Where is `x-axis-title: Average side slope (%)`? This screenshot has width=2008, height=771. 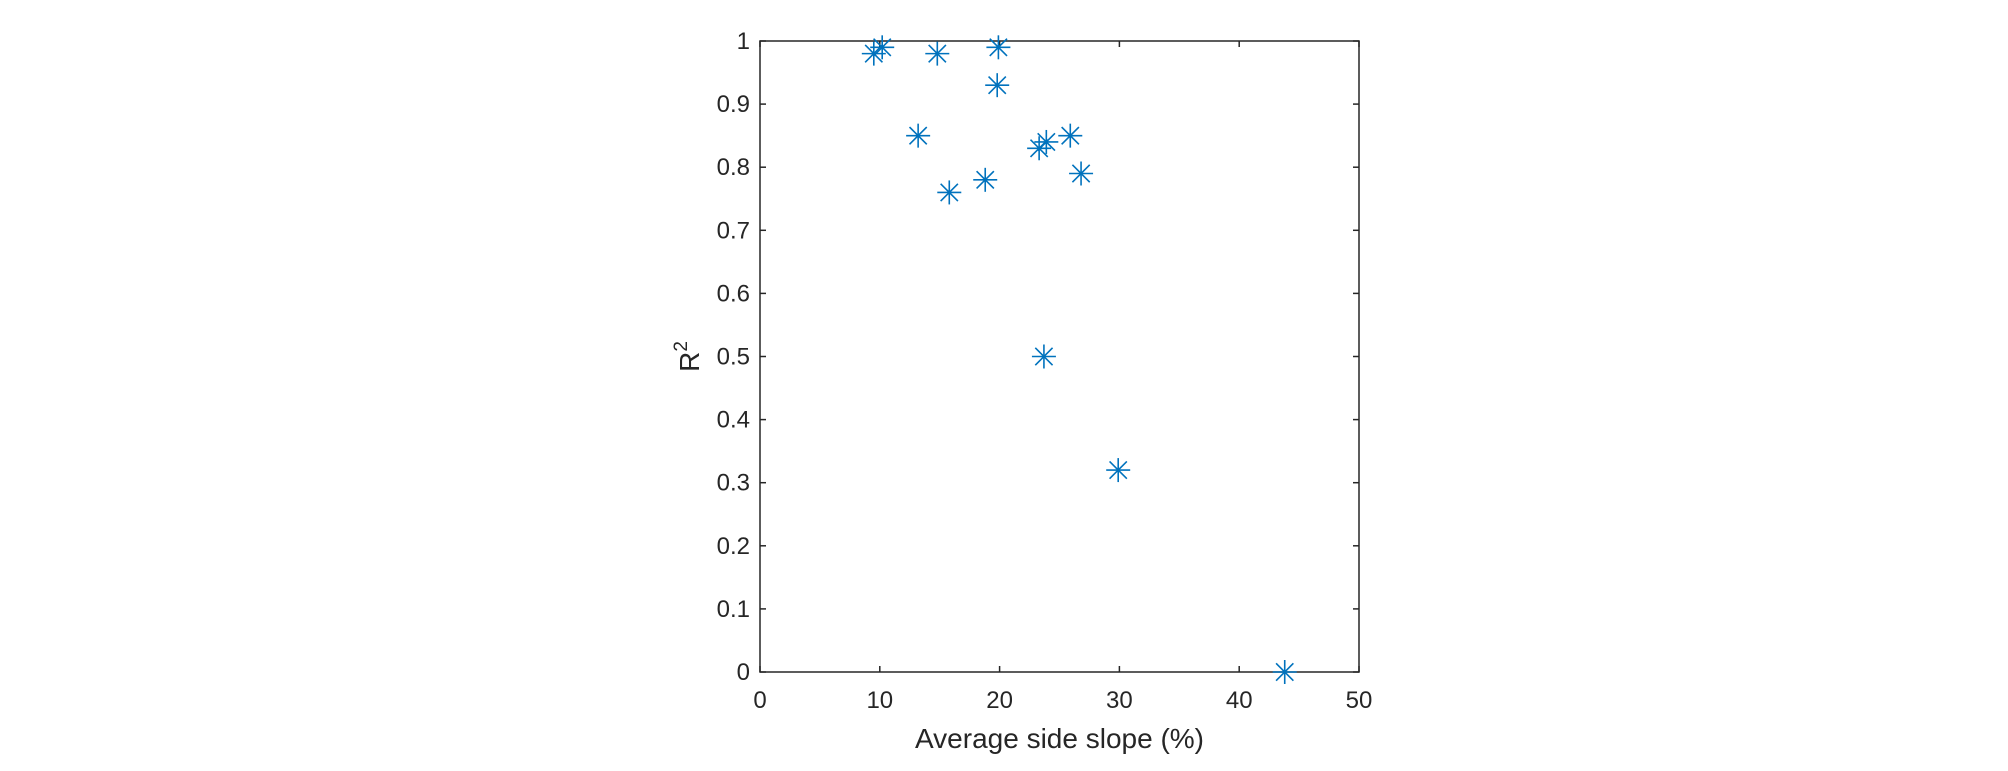 x-axis-title: Average side slope (%) is located at coordinates (1059, 738).